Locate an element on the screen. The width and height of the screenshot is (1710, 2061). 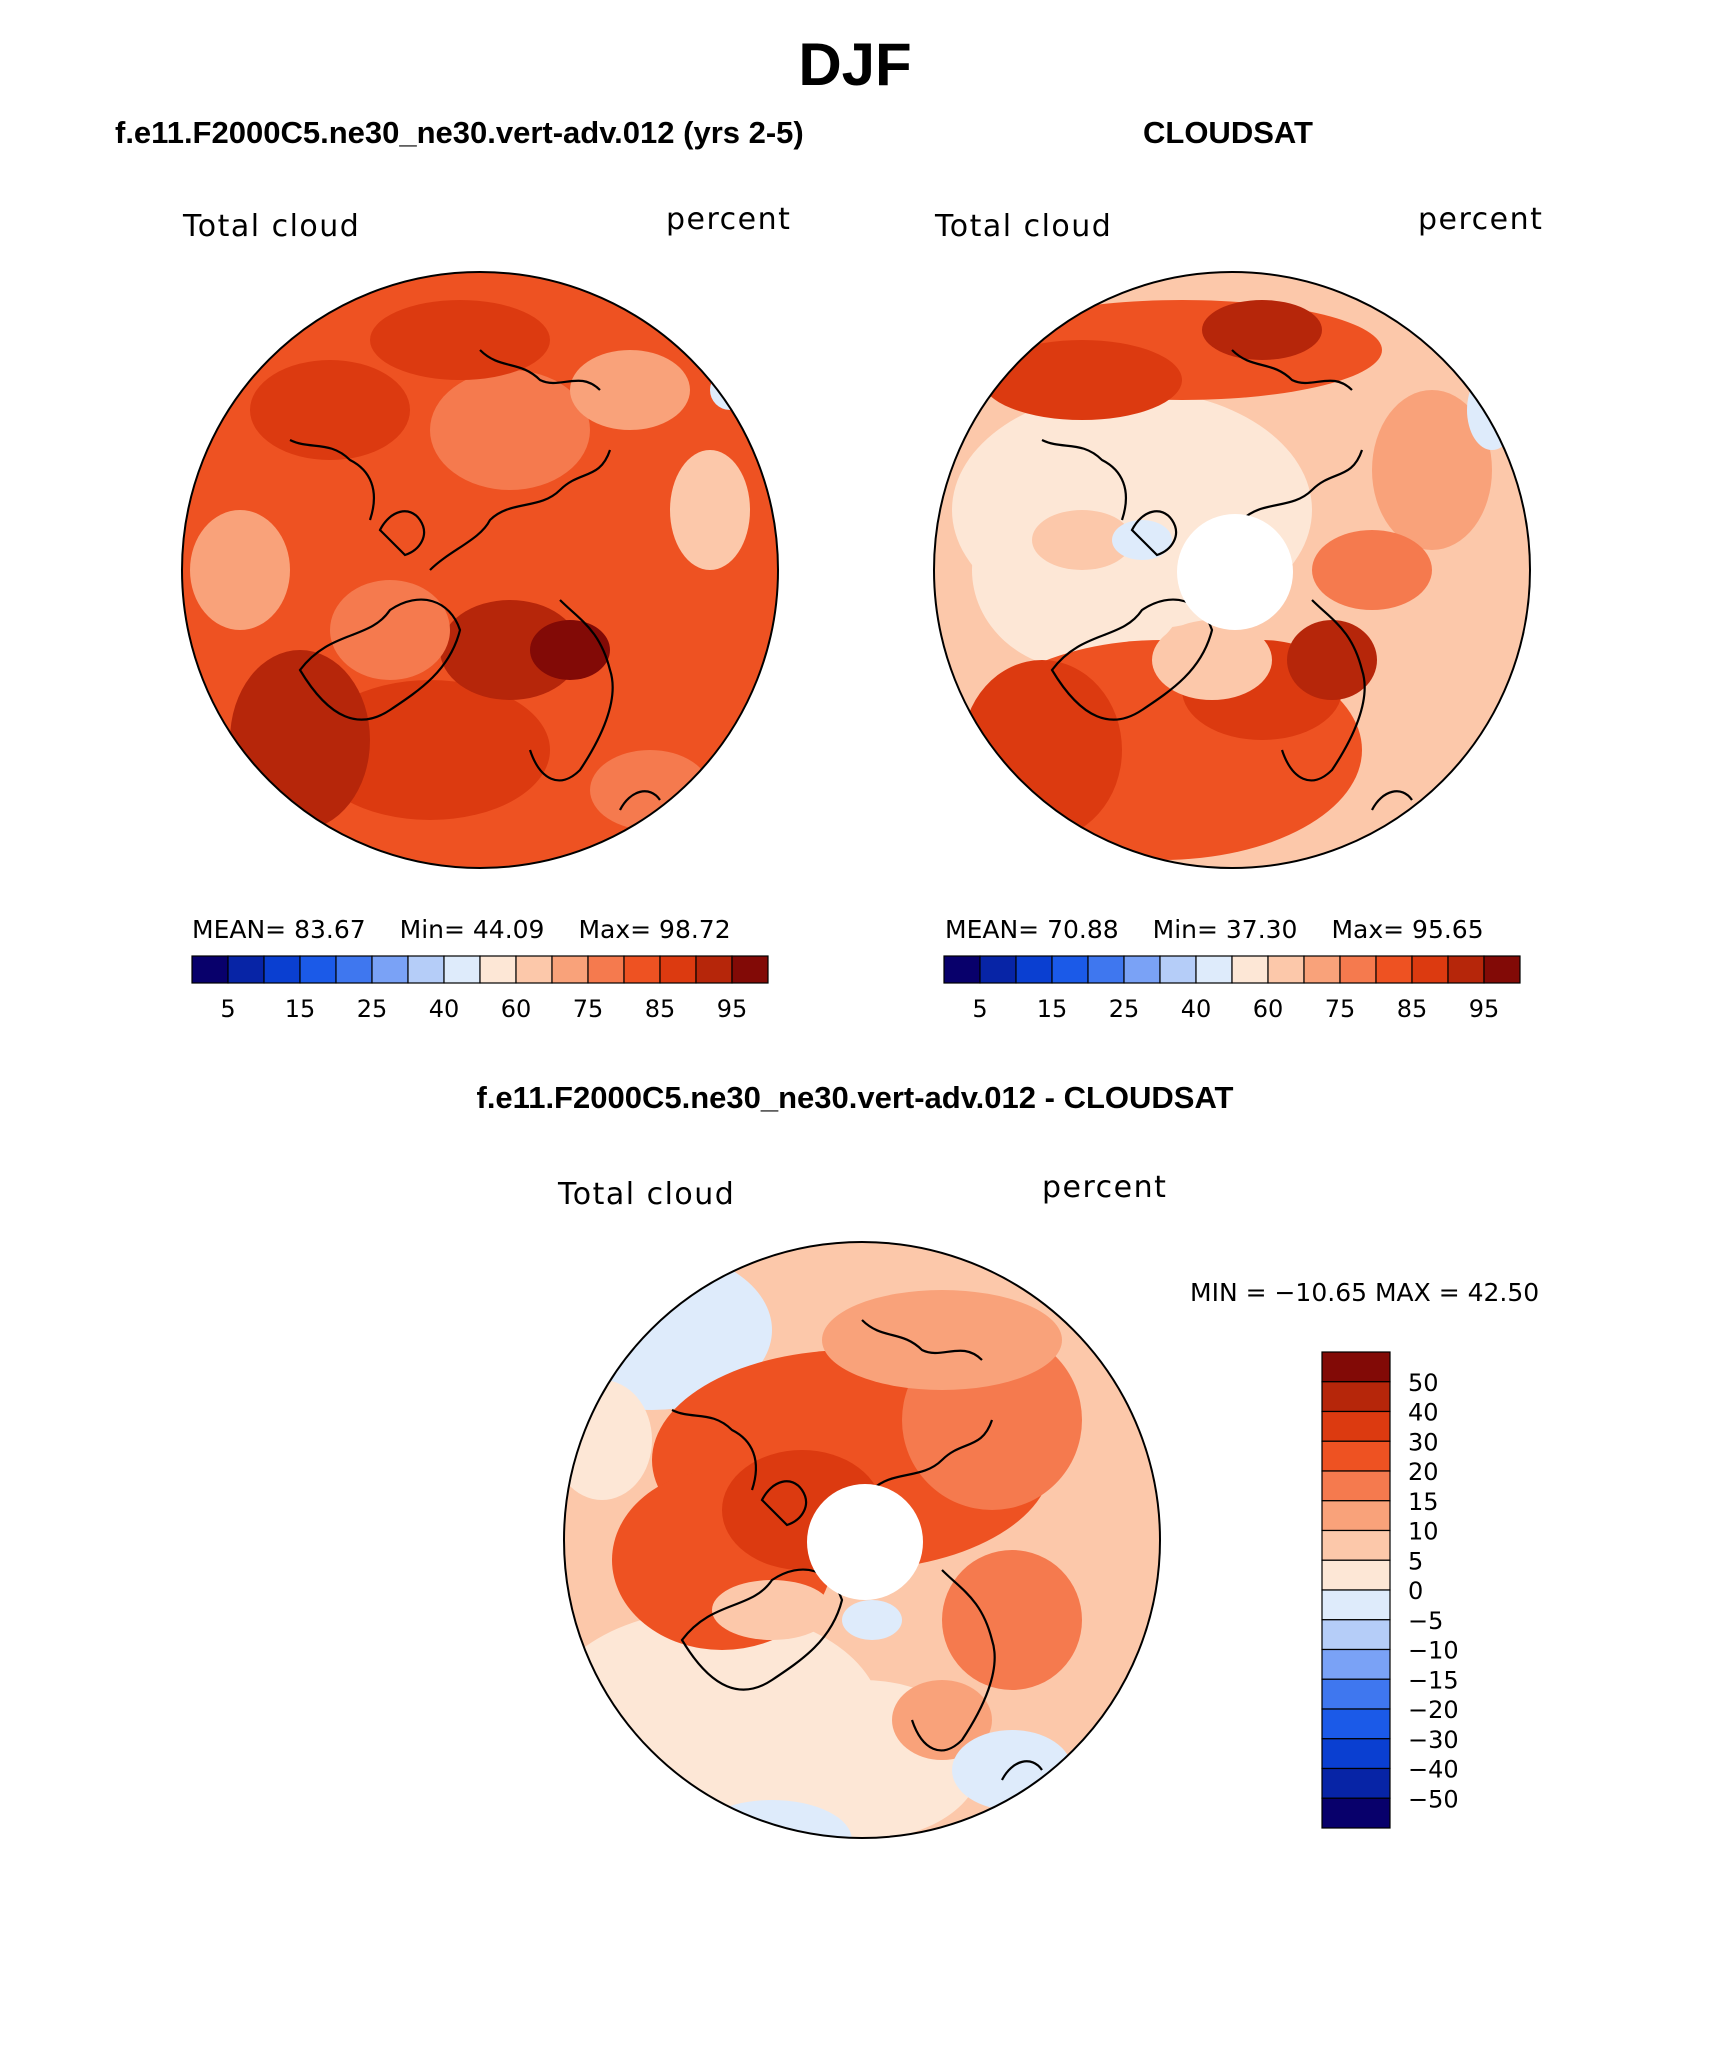
diff-colorbar-tick-label: 0 is located at coordinates (1415, 1591).